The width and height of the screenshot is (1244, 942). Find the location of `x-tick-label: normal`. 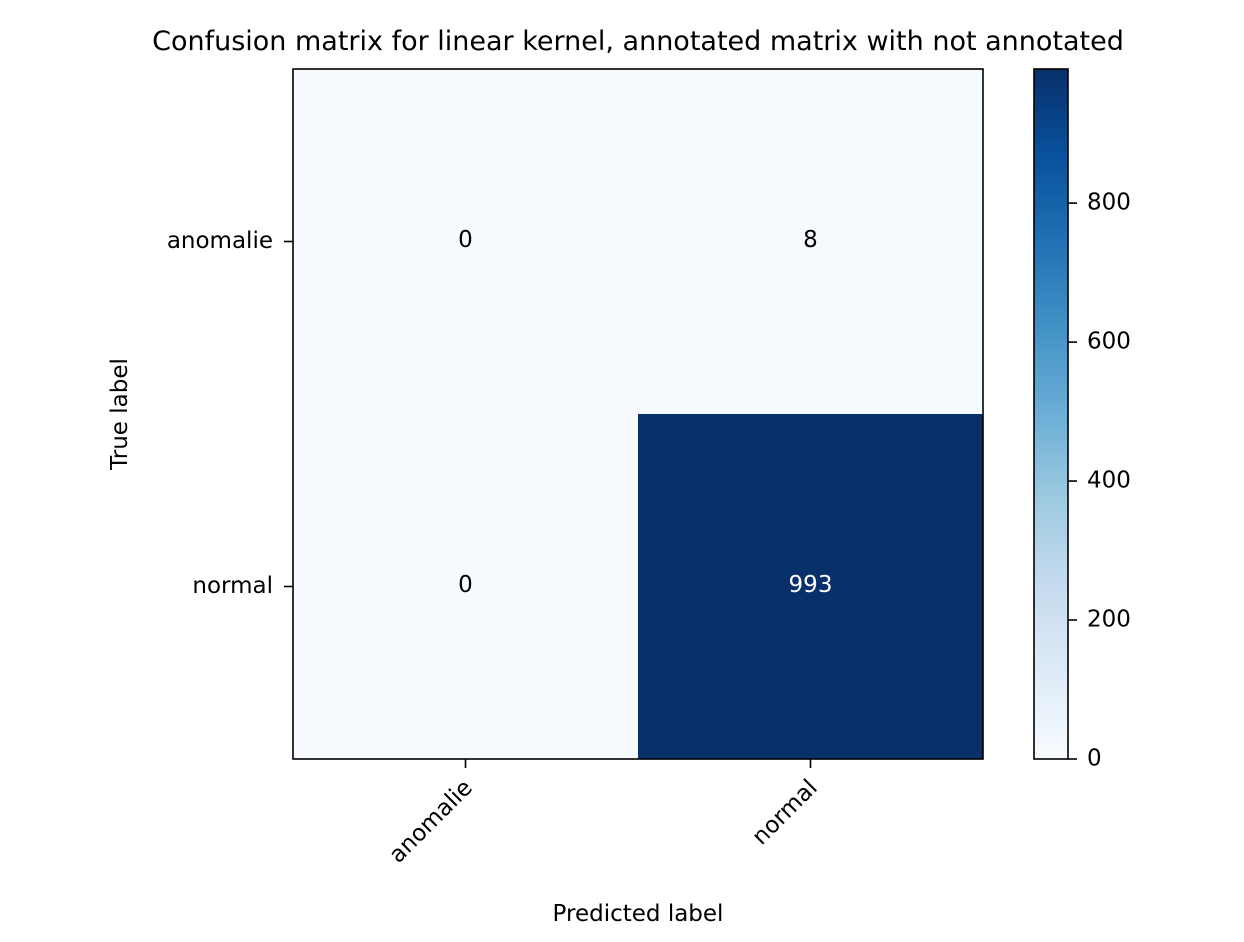

x-tick-label: normal is located at coordinates (784, 812).